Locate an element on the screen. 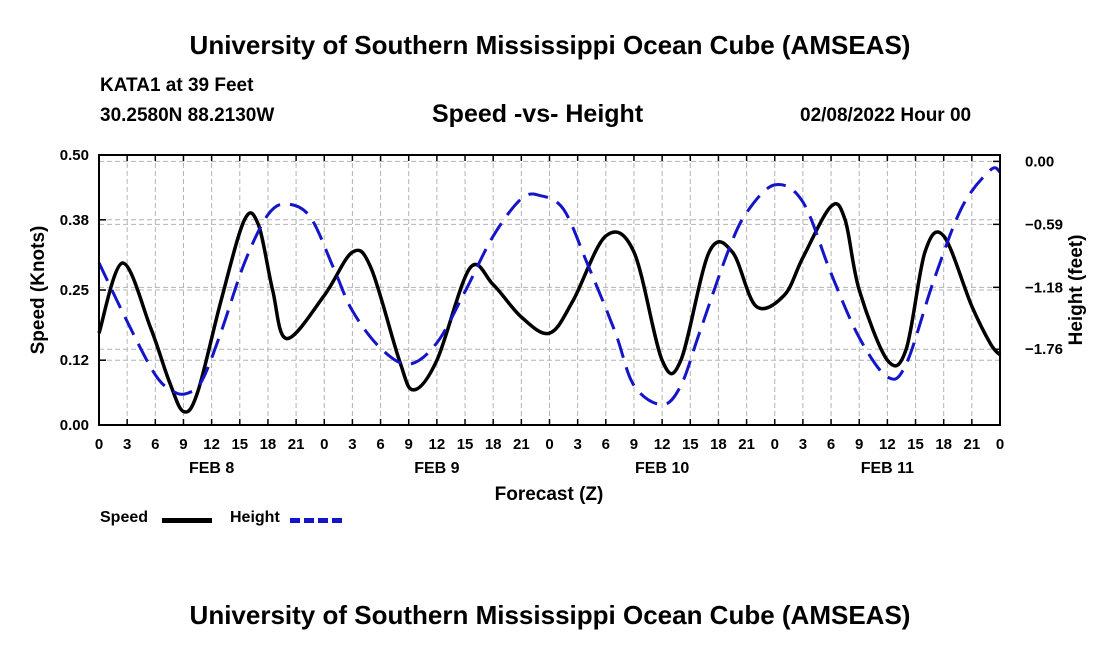  x-axis-label: Forecast (Z) is located at coordinates (549, 494).